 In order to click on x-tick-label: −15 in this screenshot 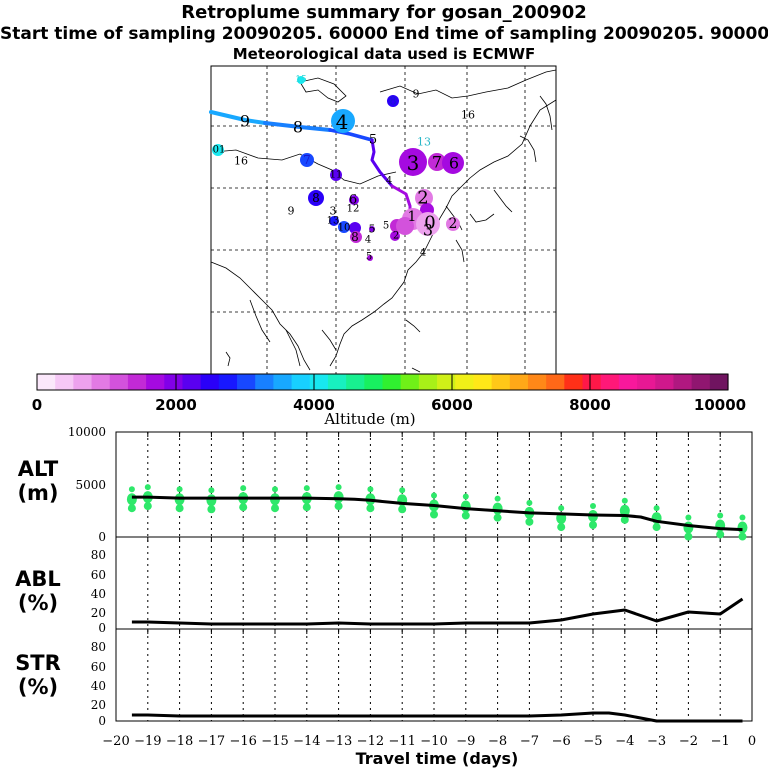, I will do `click(274, 741)`.